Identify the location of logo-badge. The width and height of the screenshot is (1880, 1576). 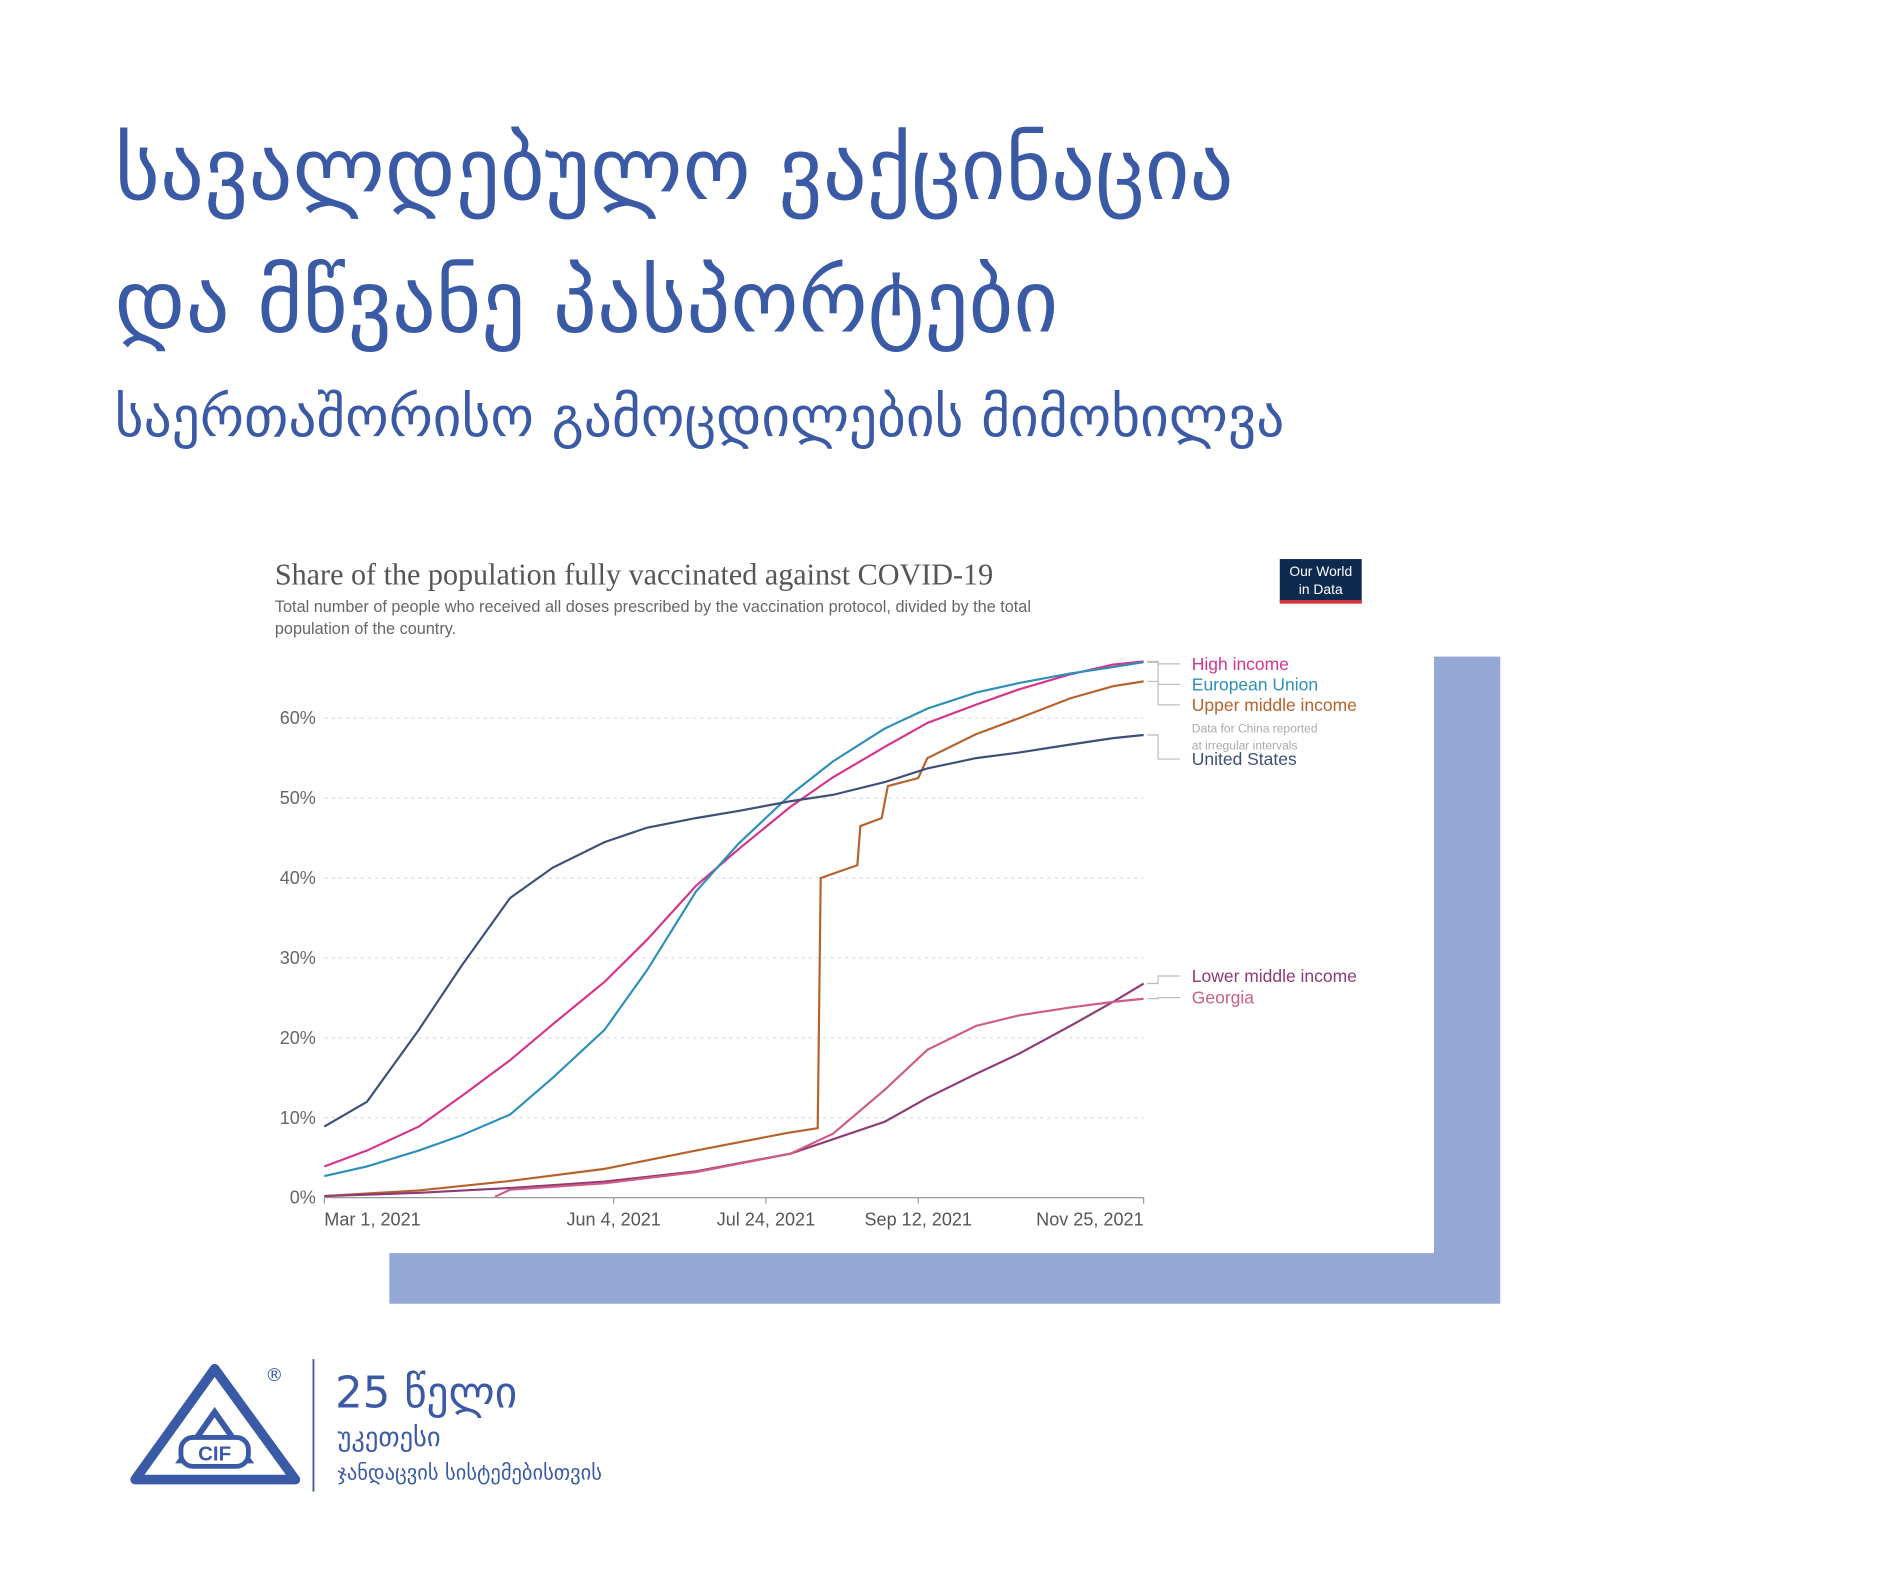
(214, 1452).